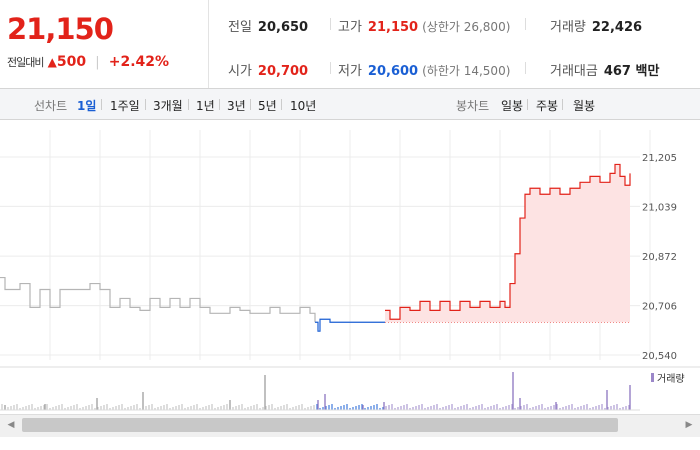 The image size is (700, 450). Describe the element at coordinates (689, 425) in the screenshot. I see `scroll-right-icon: ▶` at that location.